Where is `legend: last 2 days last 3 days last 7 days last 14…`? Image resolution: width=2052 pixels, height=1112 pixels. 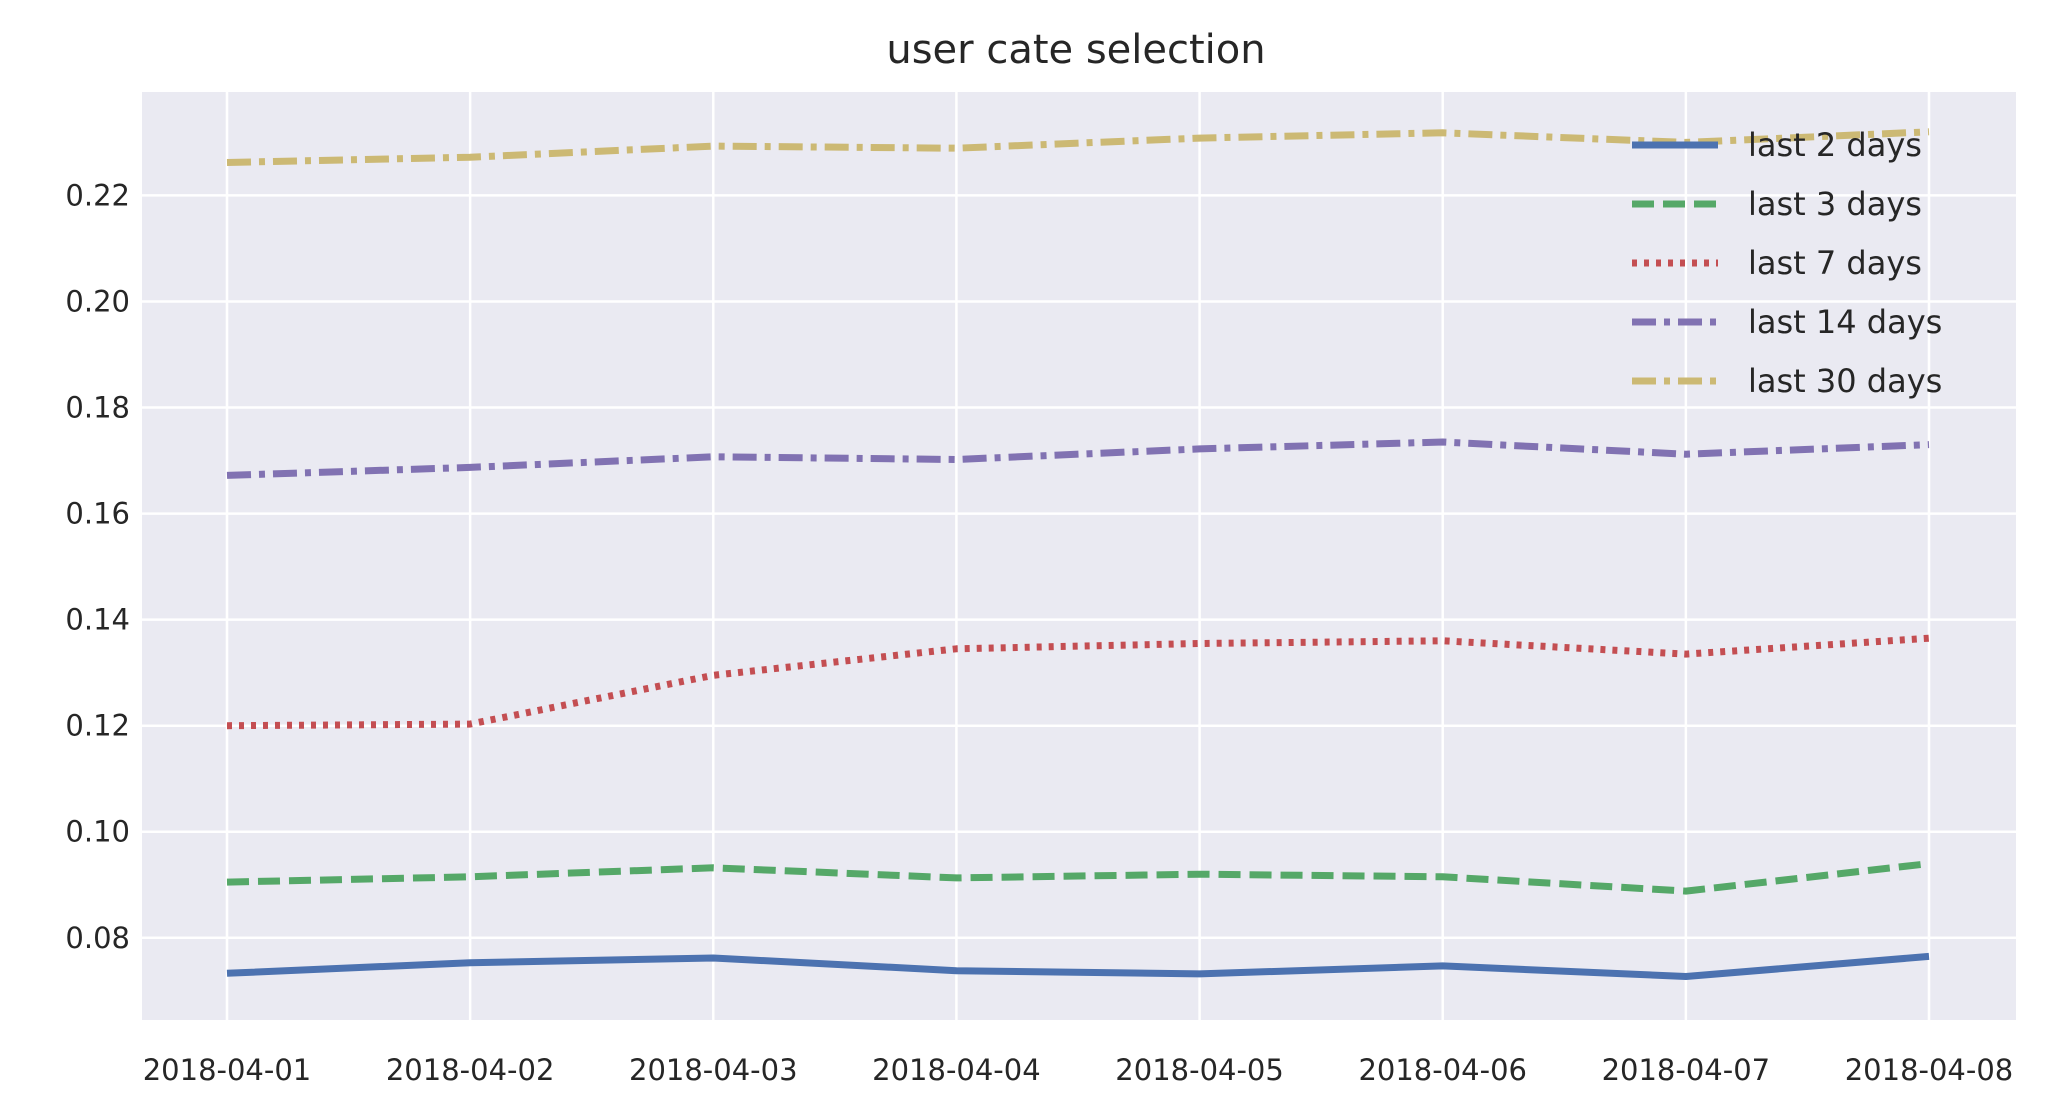 legend: last 2 days last 3 days last 7 days last 14… is located at coordinates (1787, 263).